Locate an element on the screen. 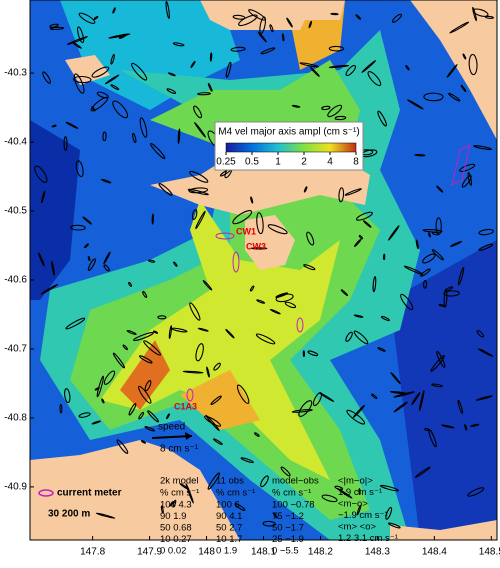  speed-scale: 8 cm s⁻¹ is located at coordinates (179, 449).